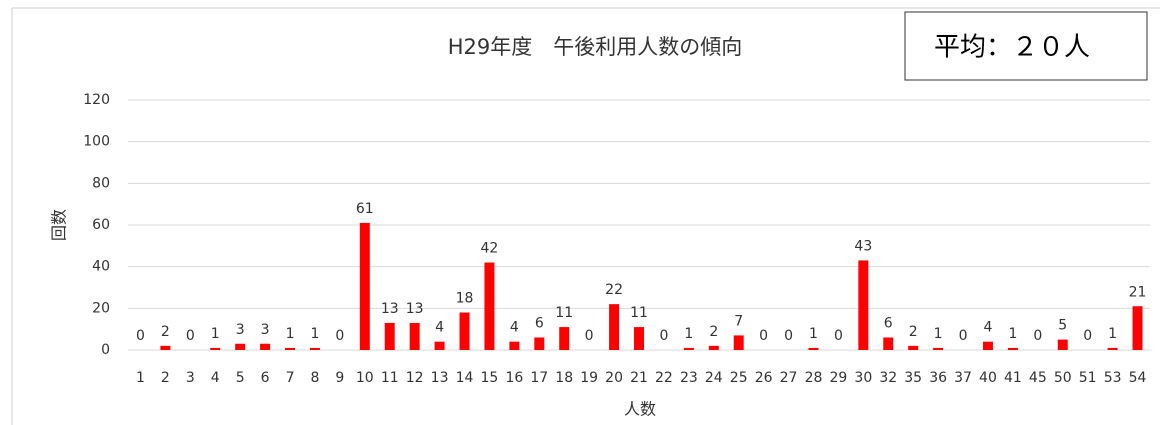 The width and height of the screenshot is (1160, 425). What do you see at coordinates (465, 299) in the screenshot?
I see `data-label: 18` at bounding box center [465, 299].